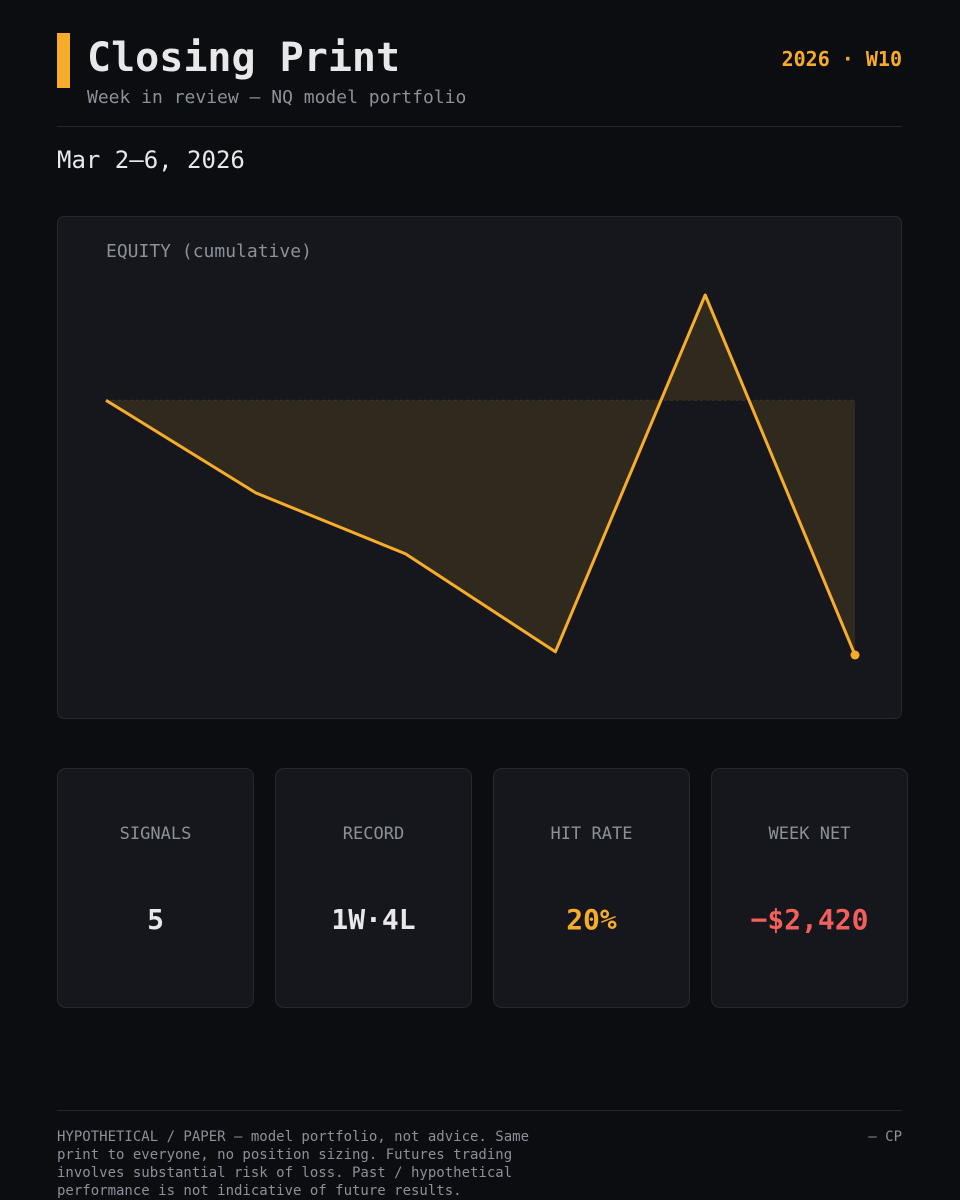  I want to click on subtitle: Week in review — NQ model portfolio, so click(277, 97).